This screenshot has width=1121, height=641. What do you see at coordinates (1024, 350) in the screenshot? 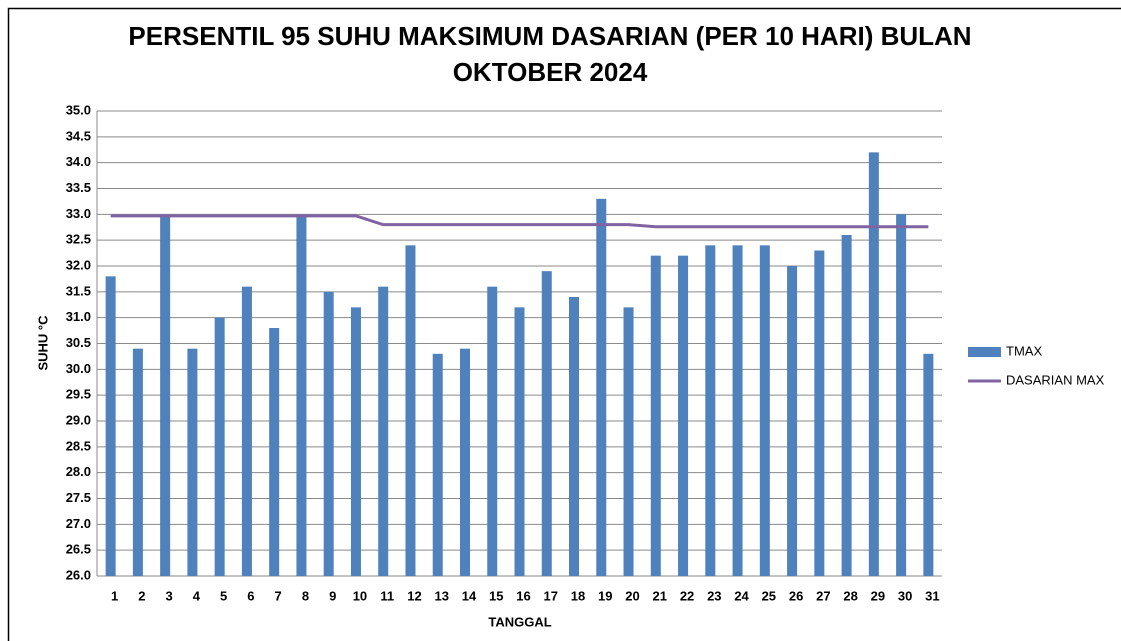
I see `legend-label: TMAX` at bounding box center [1024, 350].